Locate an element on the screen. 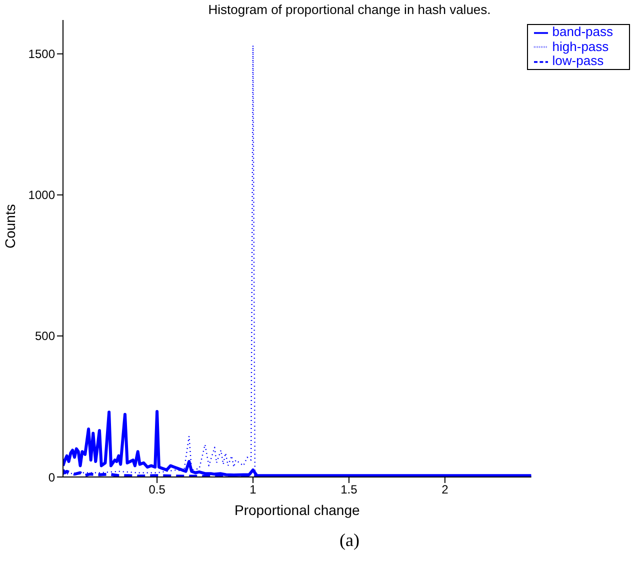 The height and width of the screenshot is (573, 636). y-tick-label: 1500 is located at coordinates (42, 54).